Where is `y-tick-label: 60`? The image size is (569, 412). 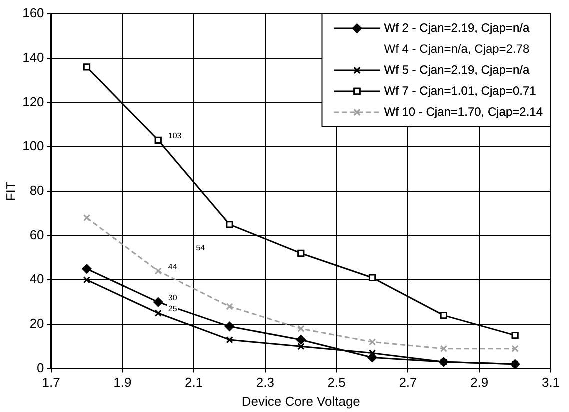 y-tick-label: 60 is located at coordinates (37, 234).